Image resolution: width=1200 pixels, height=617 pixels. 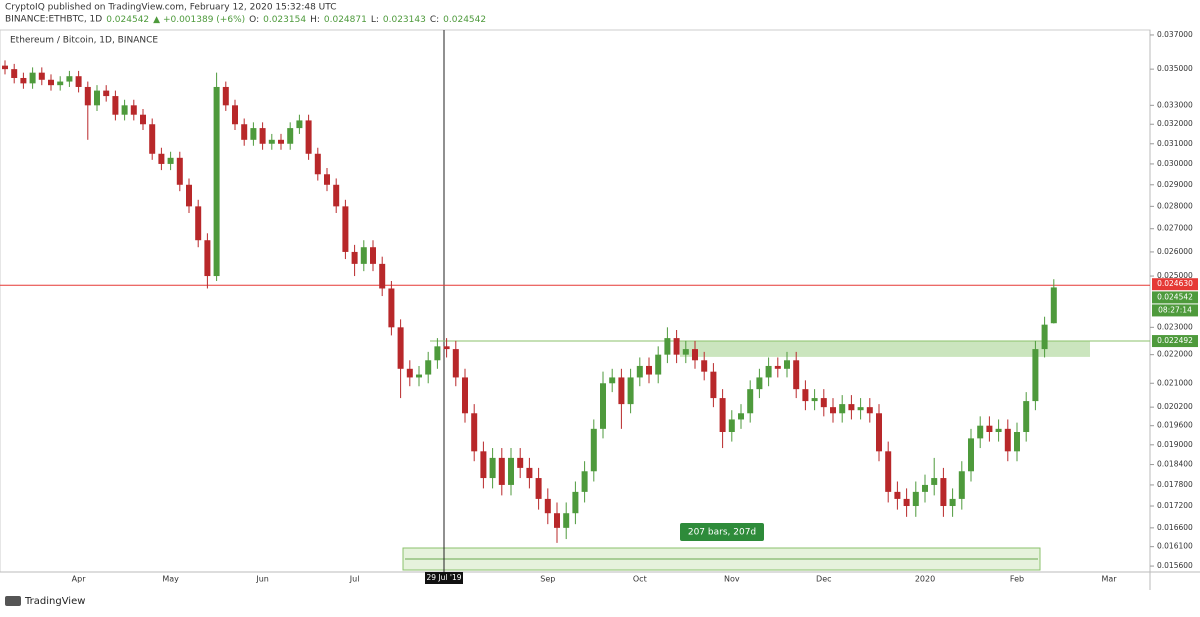 What do you see at coordinates (1175, 354) in the screenshot?
I see `y-tick-label: 0.022000` at bounding box center [1175, 354].